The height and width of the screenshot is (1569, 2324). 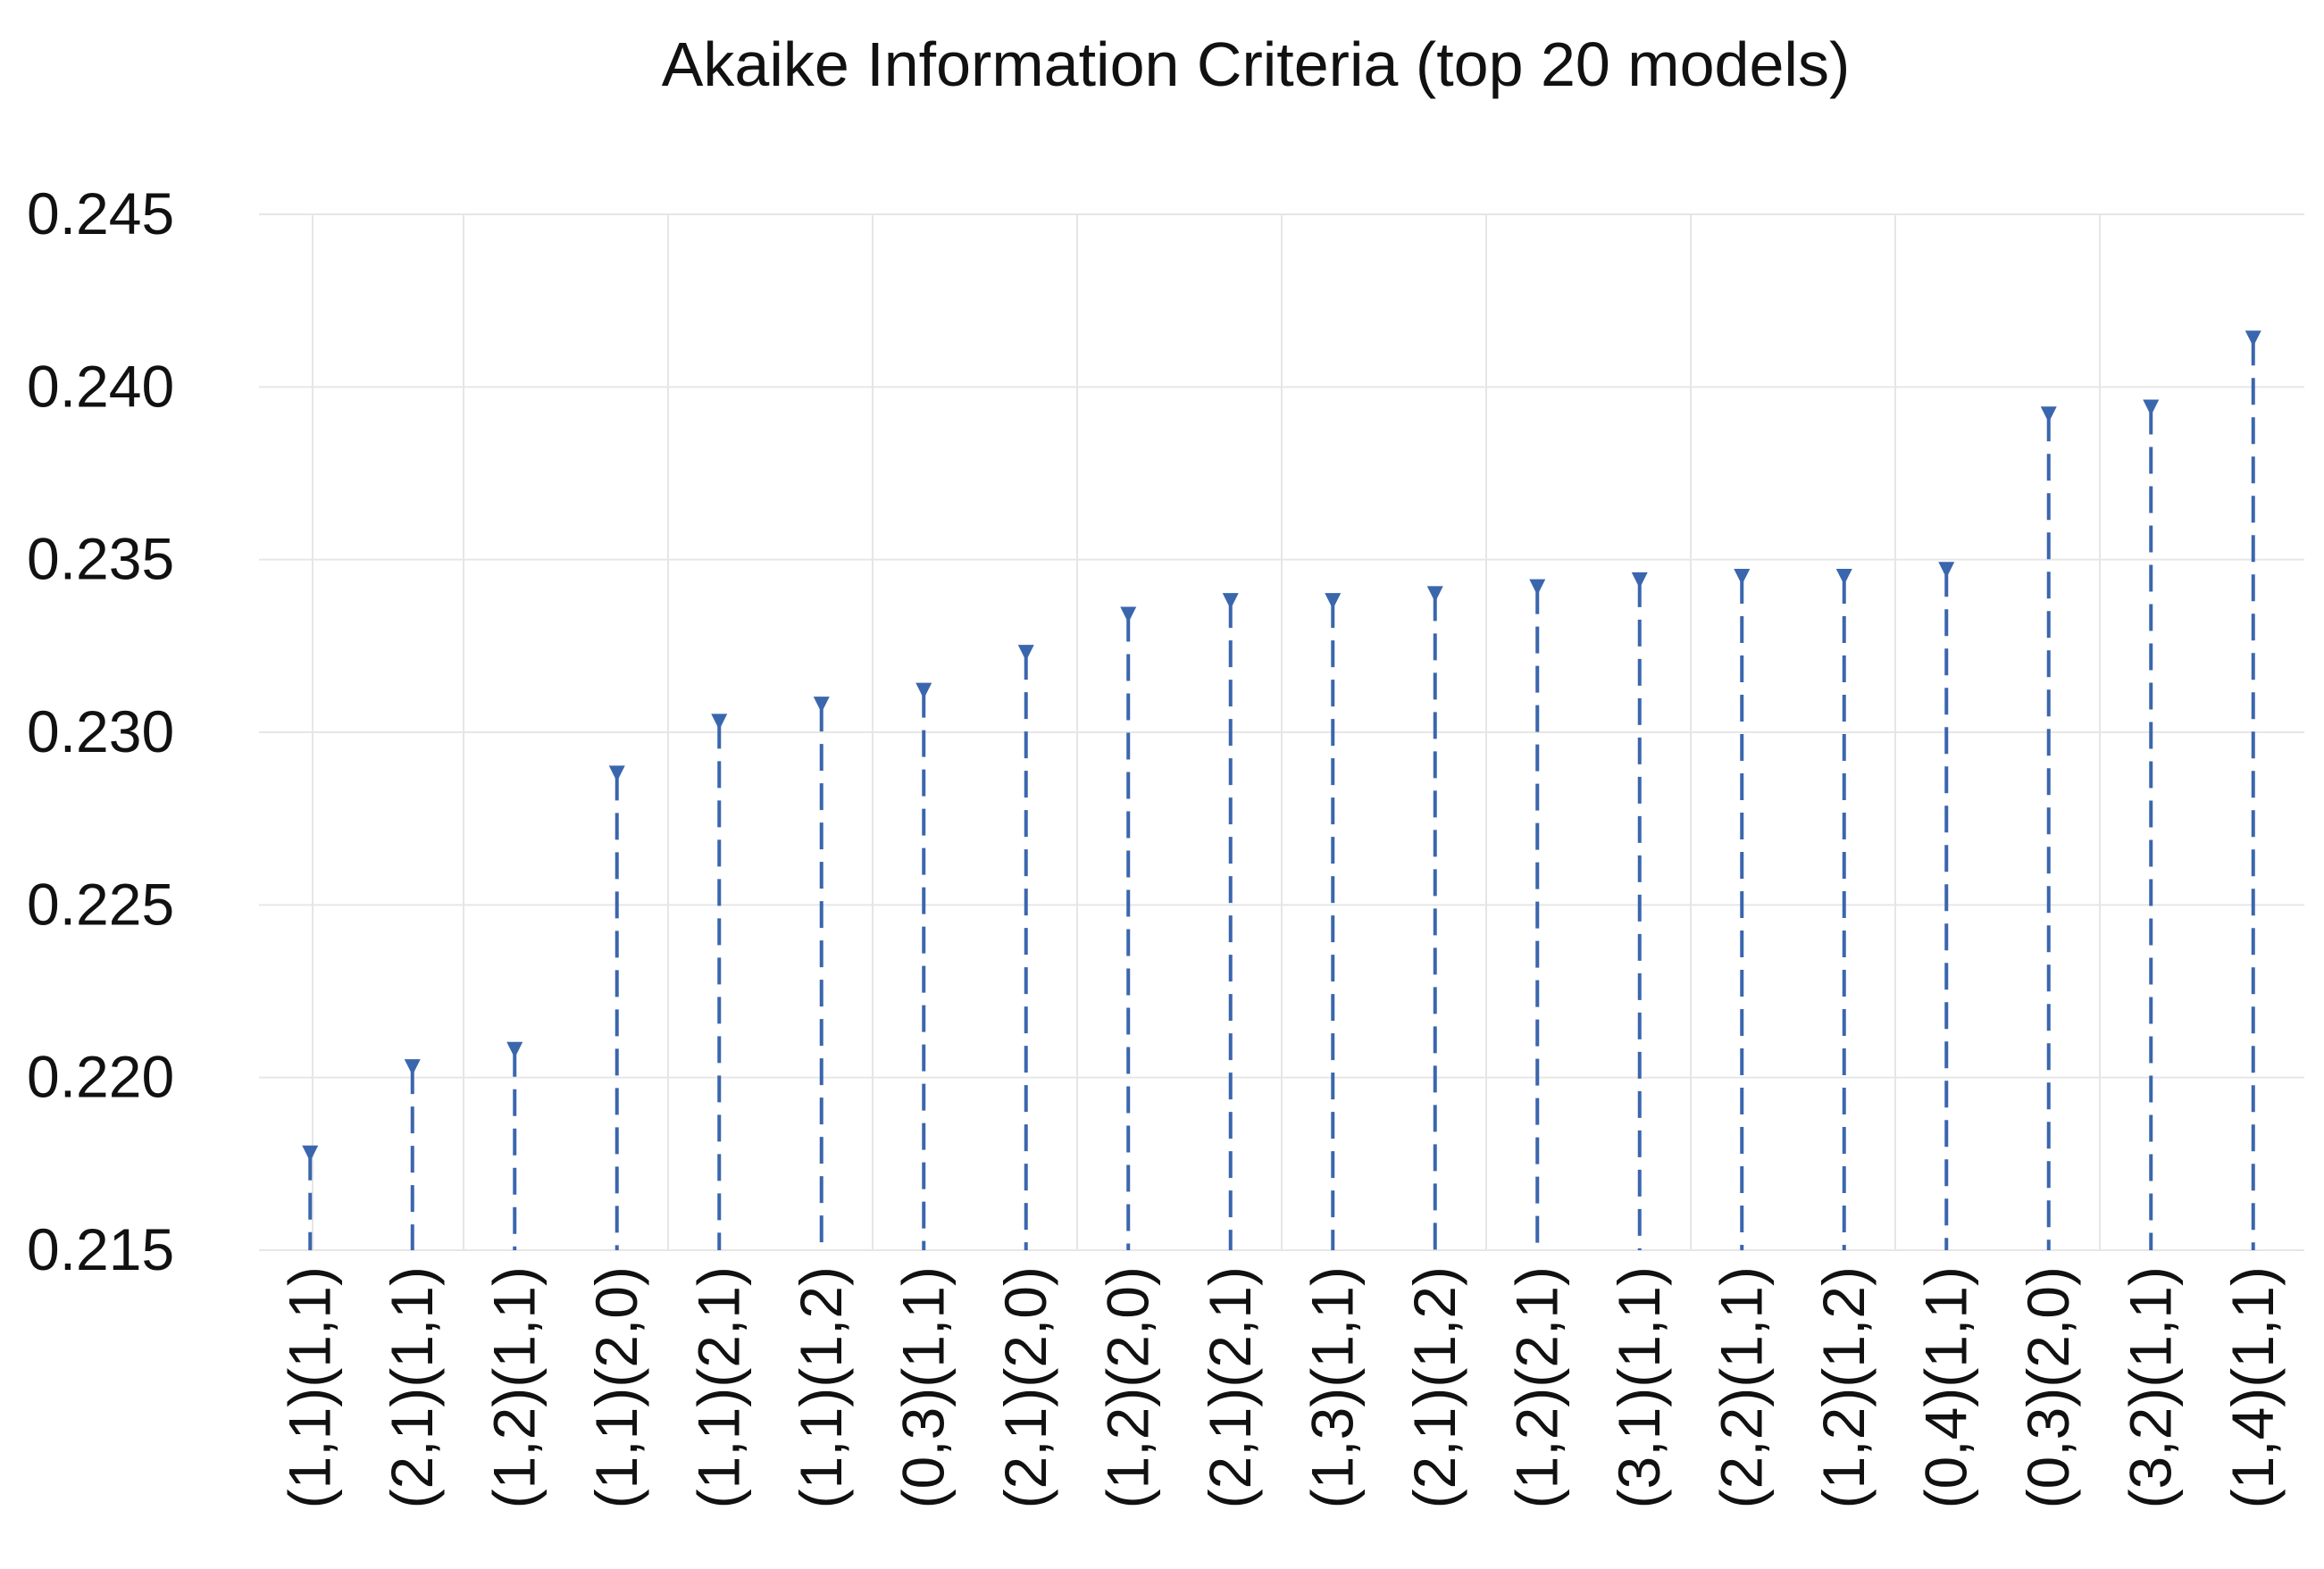 What do you see at coordinates (100, 1249) in the screenshot?
I see `y-tick-label: 0.215` at bounding box center [100, 1249].